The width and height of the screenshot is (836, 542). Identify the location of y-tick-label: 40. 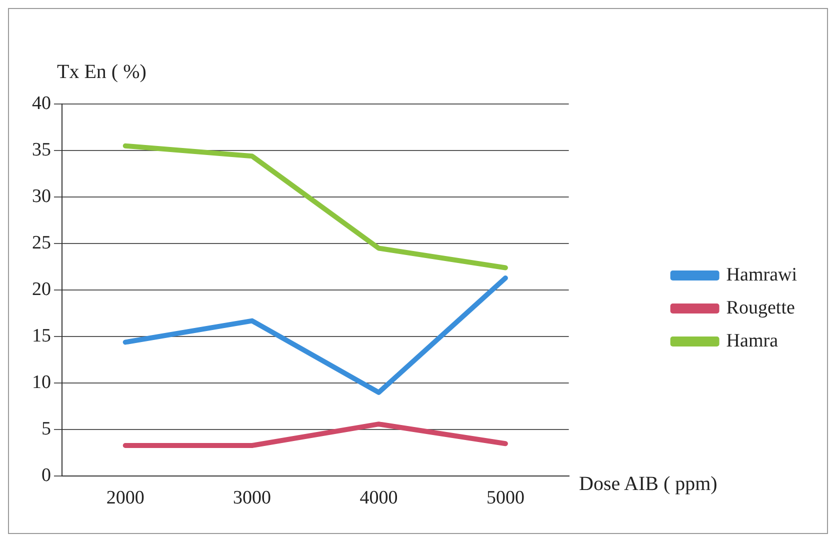
(41, 103).